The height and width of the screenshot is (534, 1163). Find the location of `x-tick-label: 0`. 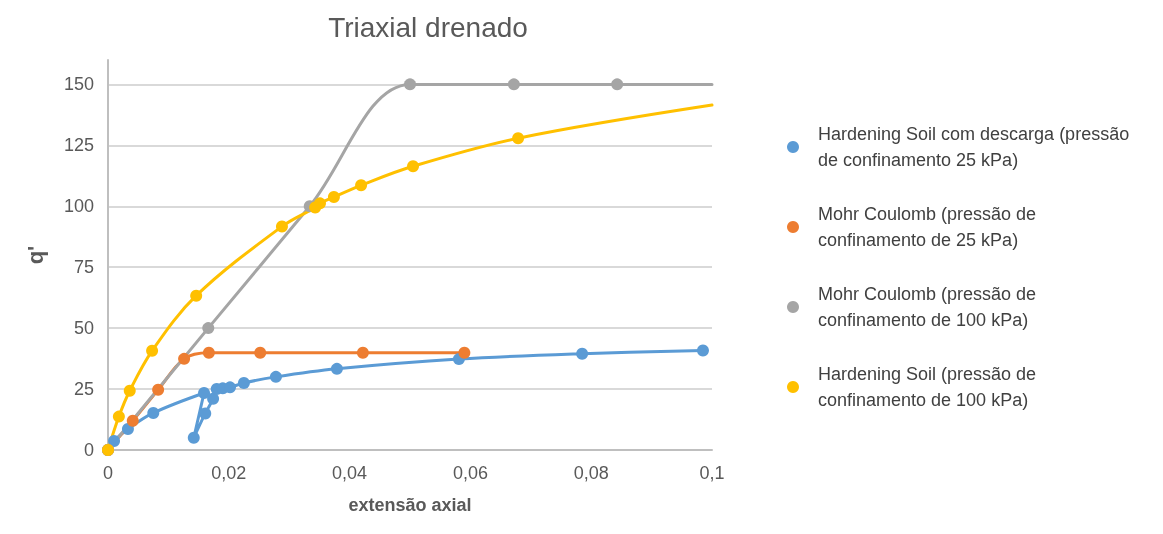

x-tick-label: 0 is located at coordinates (108, 473).